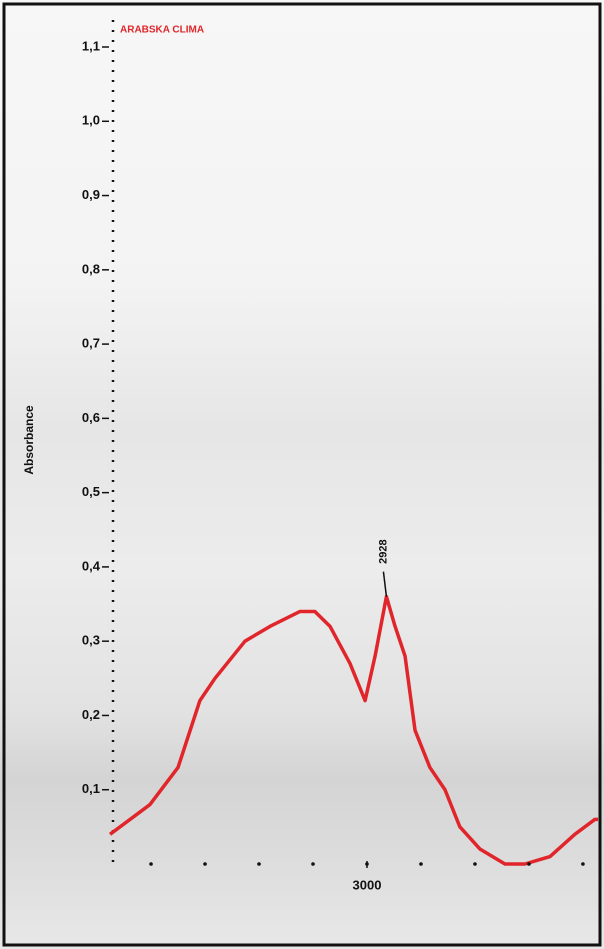 The width and height of the screenshot is (604, 949). Describe the element at coordinates (91, 417) in the screenshot. I see `y-tick-label: 0,6` at that location.